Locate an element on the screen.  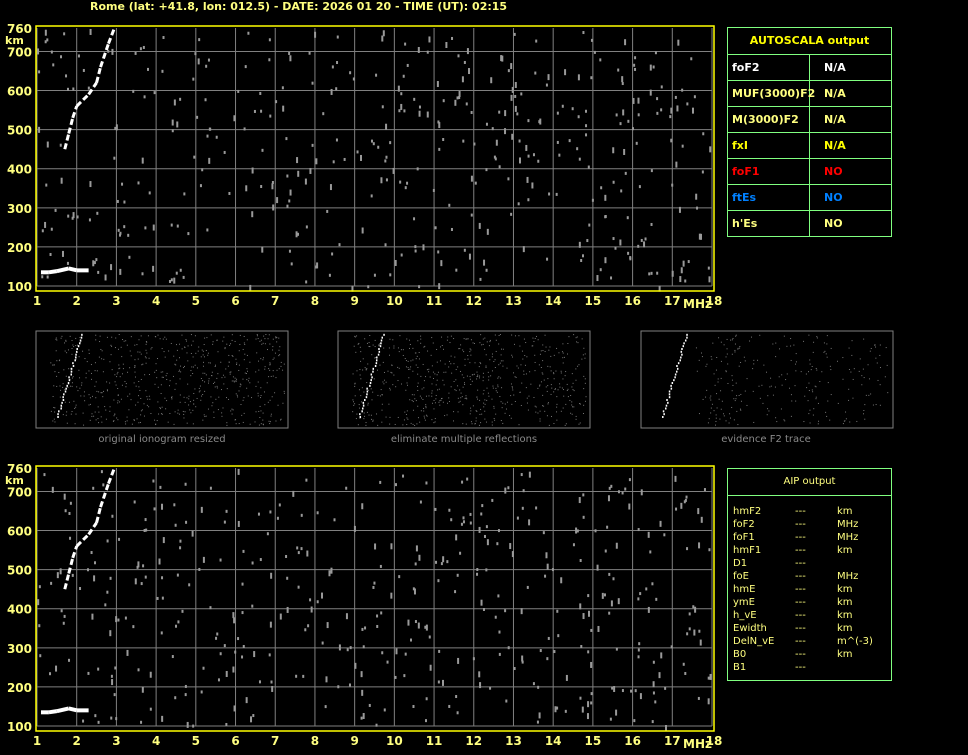
x-tick-label: 2 is located at coordinates (77, 301).